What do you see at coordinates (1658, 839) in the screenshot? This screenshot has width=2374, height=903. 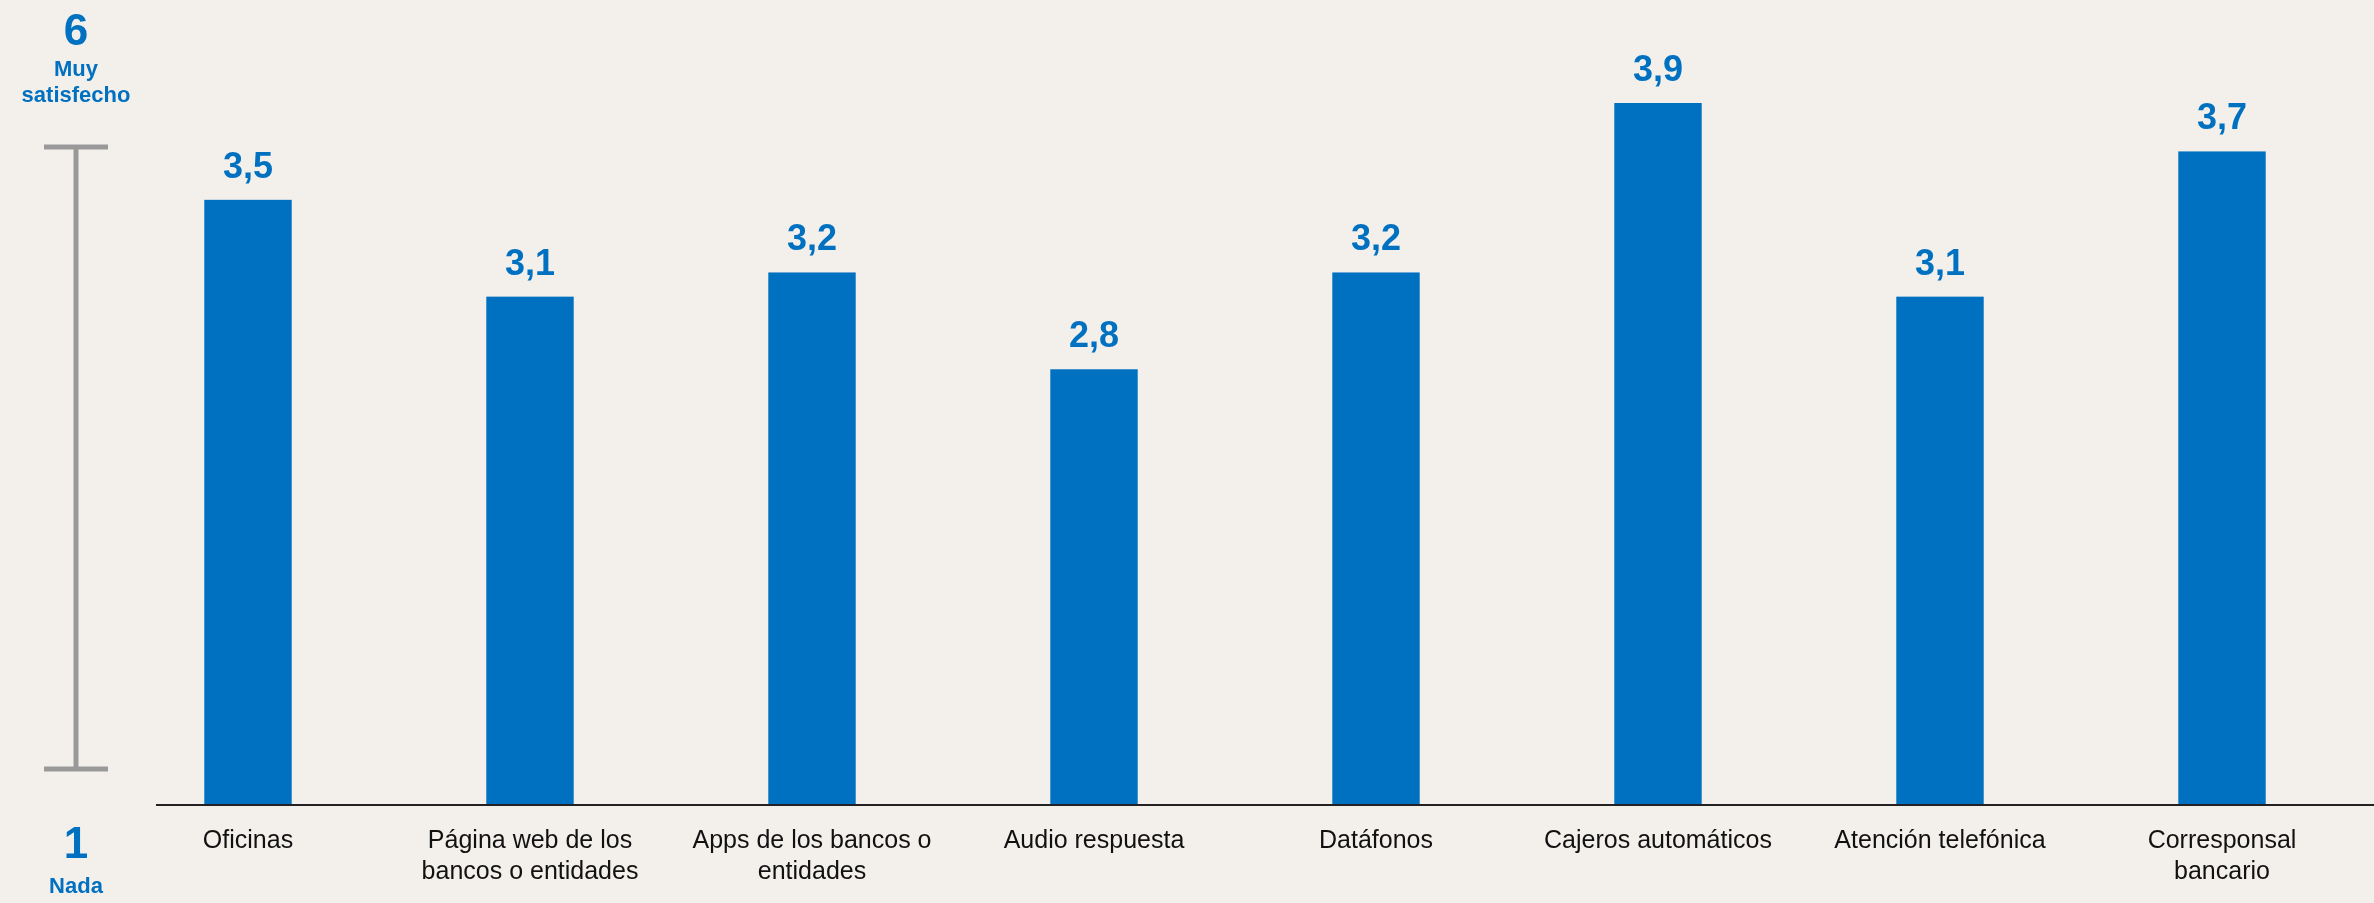 I see `x-tick-label: Cajeros automáticos` at bounding box center [1658, 839].